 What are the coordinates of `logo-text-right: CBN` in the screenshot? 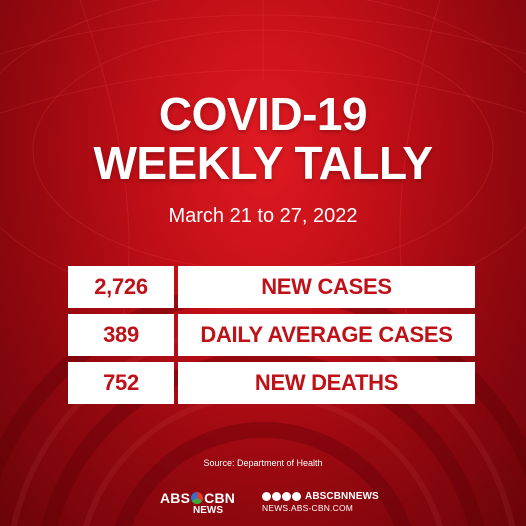 It's located at (220, 498).